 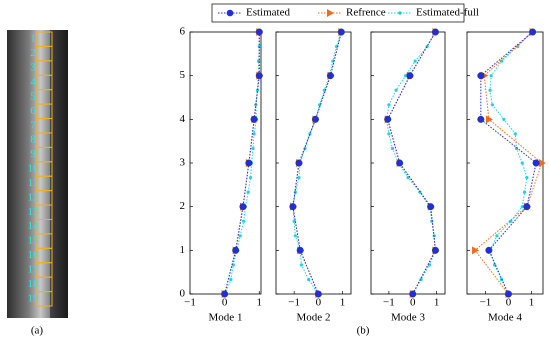 What do you see at coordinates (183, 163) in the screenshot?
I see `y-tick-label: 3` at bounding box center [183, 163].